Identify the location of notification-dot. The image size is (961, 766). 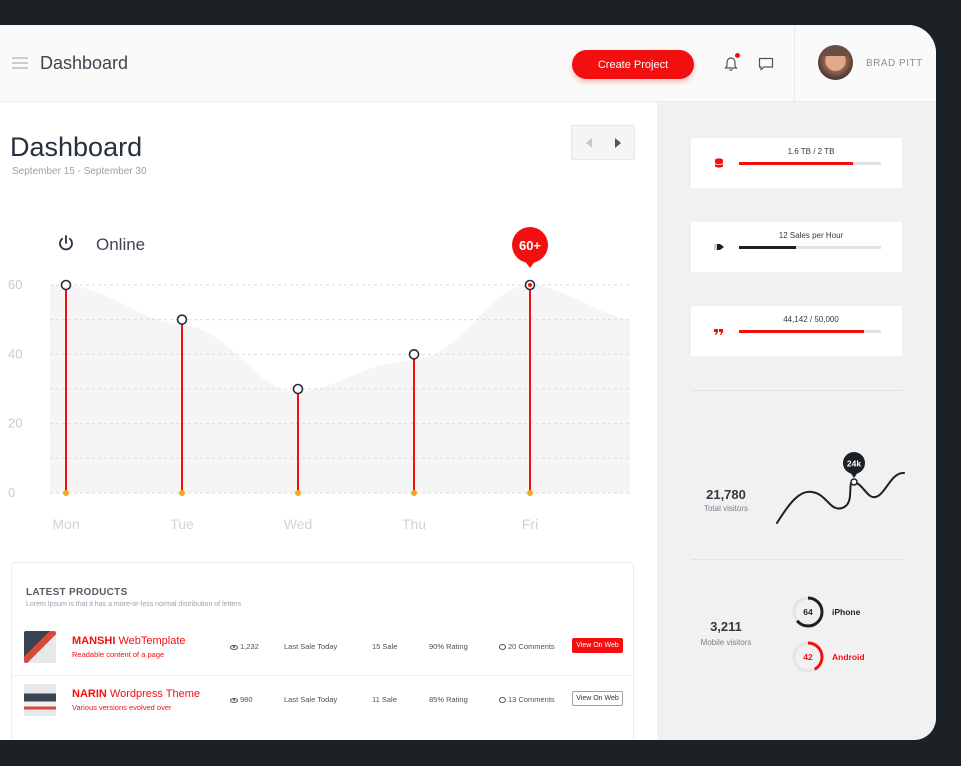
(737, 55).